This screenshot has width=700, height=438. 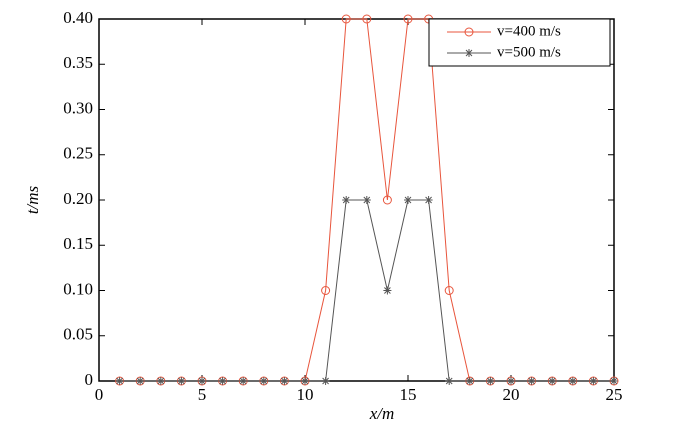 What do you see at coordinates (78, 153) in the screenshot?
I see `y-tick-label: 0.25` at bounding box center [78, 153].